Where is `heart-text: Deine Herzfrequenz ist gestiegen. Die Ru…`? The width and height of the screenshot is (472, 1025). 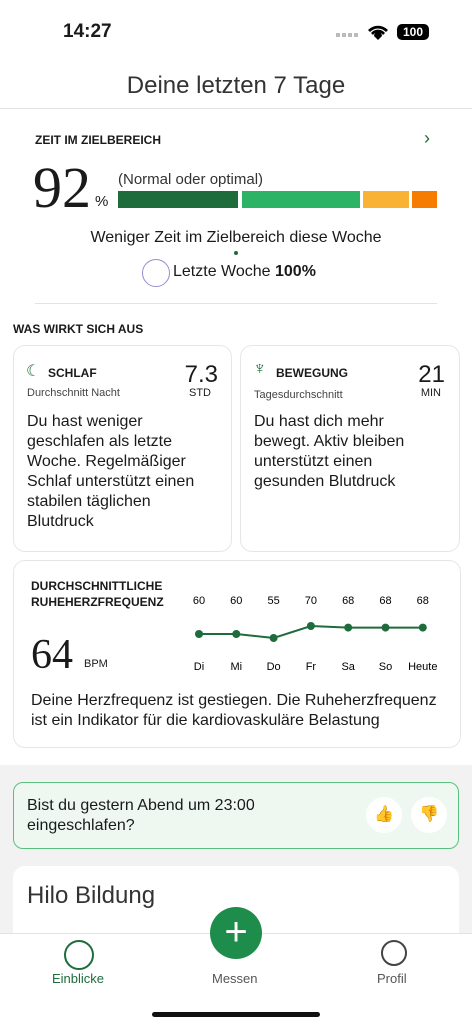
heart-text: Deine Herzfrequenz ist gestiegen. Die Ru… is located at coordinates (234, 710).